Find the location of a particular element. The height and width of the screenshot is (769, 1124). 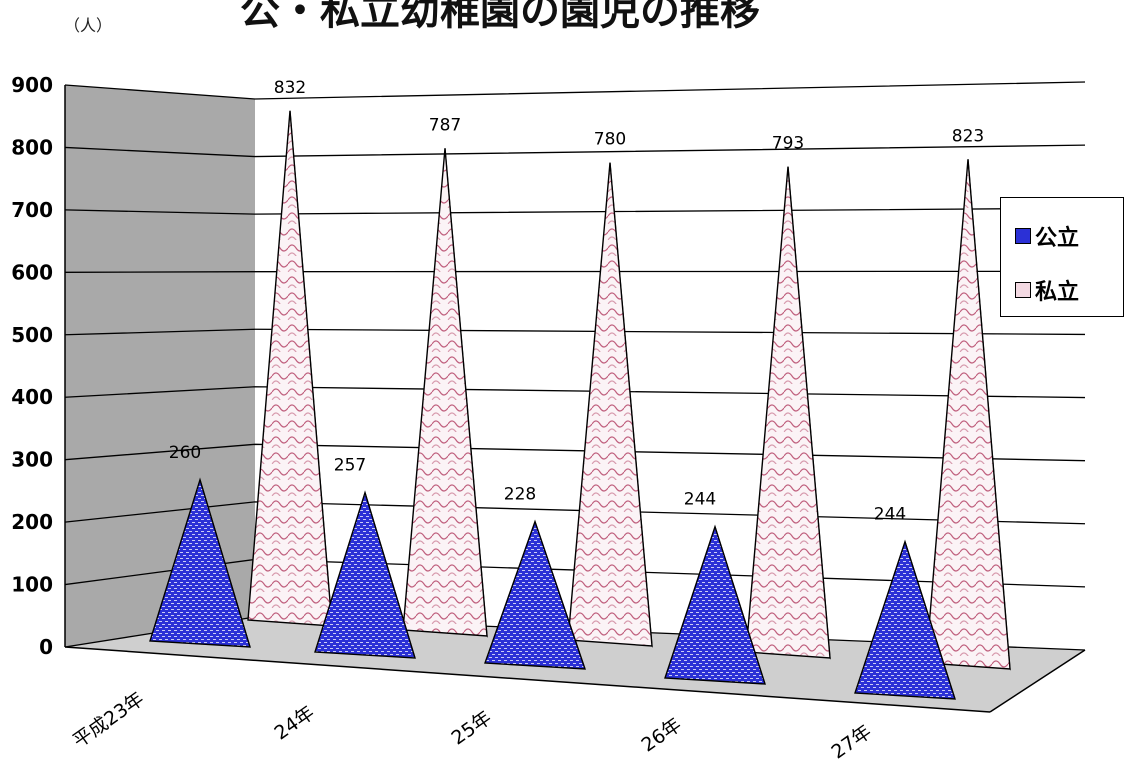

legend-swatch-public is located at coordinates (1023, 236).